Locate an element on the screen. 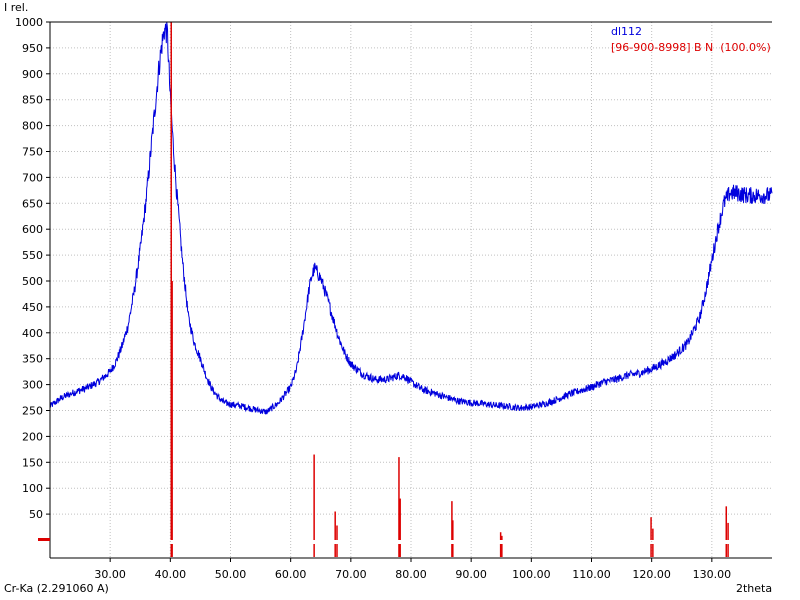 Image resolution: width=800 pixels, height=600 pixels. y-tick-label: 600 is located at coordinates (32, 229).